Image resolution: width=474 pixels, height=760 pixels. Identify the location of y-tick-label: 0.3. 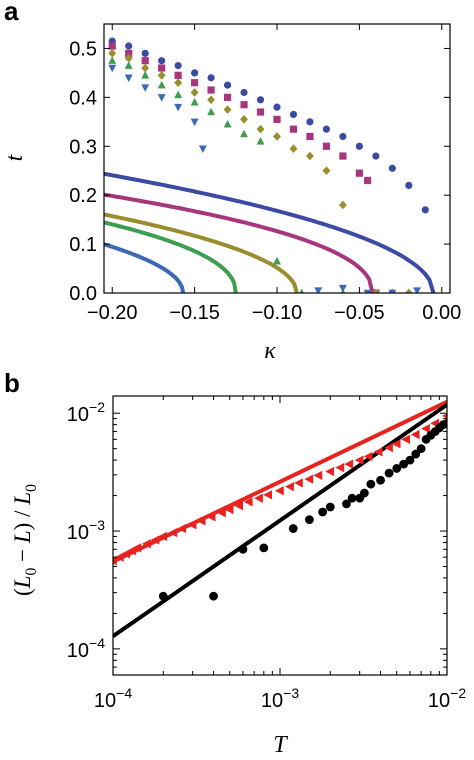
(83, 147).